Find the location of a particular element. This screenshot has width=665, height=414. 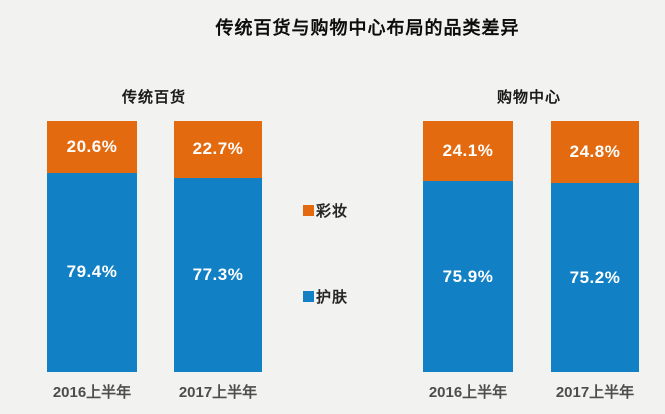

segment-value-label: 24.1% is located at coordinates (468, 151).